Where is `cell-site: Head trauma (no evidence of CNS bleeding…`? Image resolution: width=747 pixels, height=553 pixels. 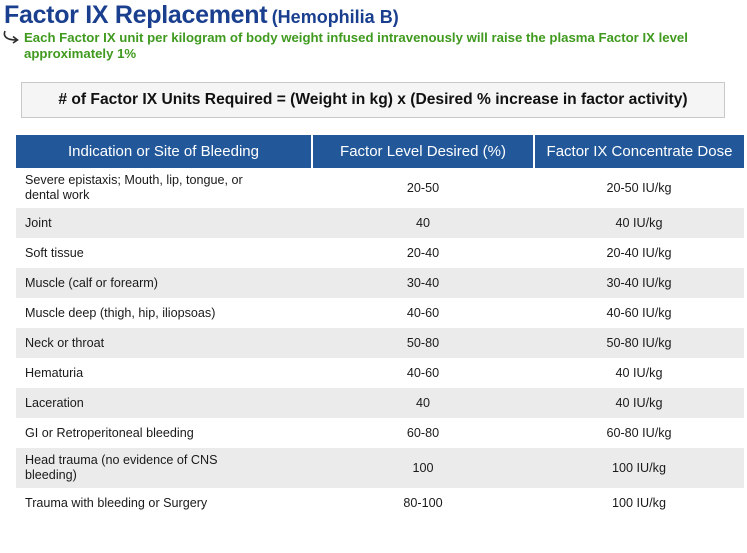 cell-site: Head trauma (no evidence of CNS bleeding… is located at coordinates (164, 468).